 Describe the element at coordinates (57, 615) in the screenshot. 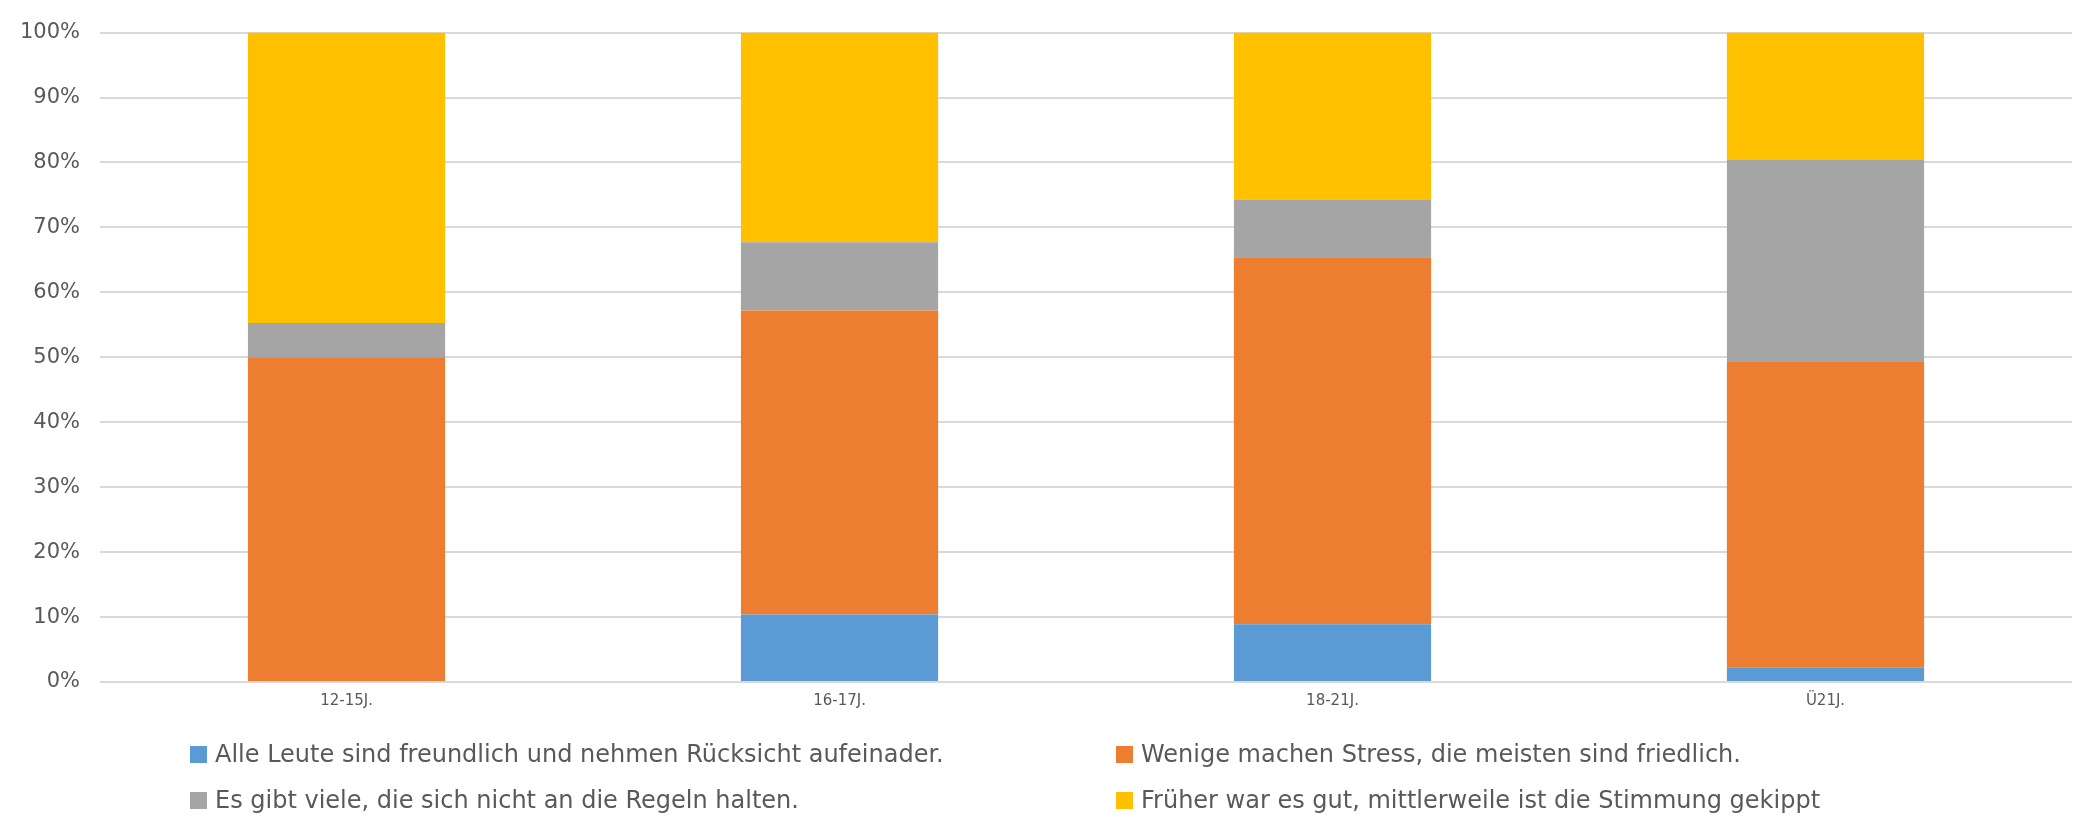

I see `y-tick-label: 10%` at that location.